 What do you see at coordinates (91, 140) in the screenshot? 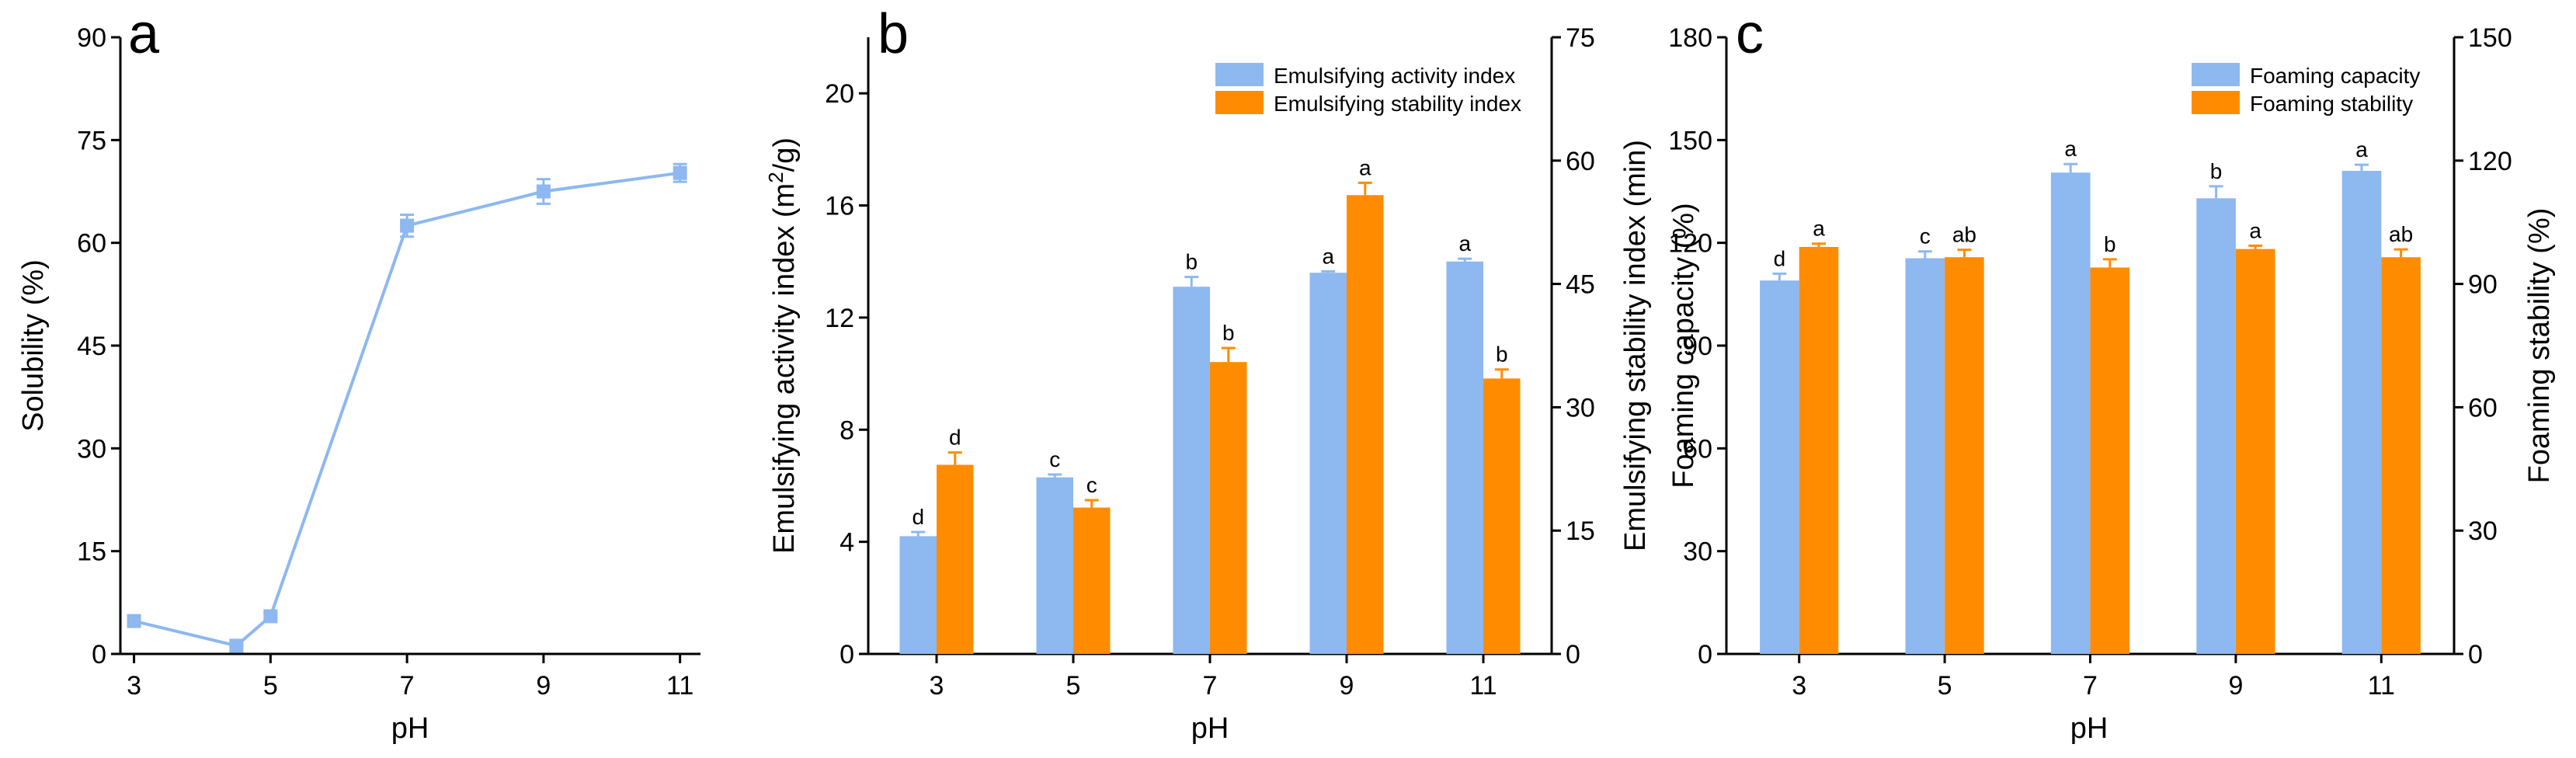
I see `y-tick-label: 75` at bounding box center [91, 140].